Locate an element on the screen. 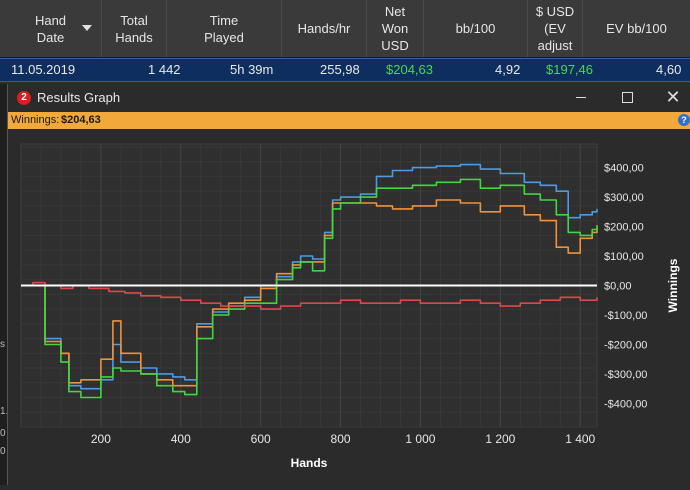 The image size is (690, 490). y-tick-label: $200,00 is located at coordinates (624, 228).